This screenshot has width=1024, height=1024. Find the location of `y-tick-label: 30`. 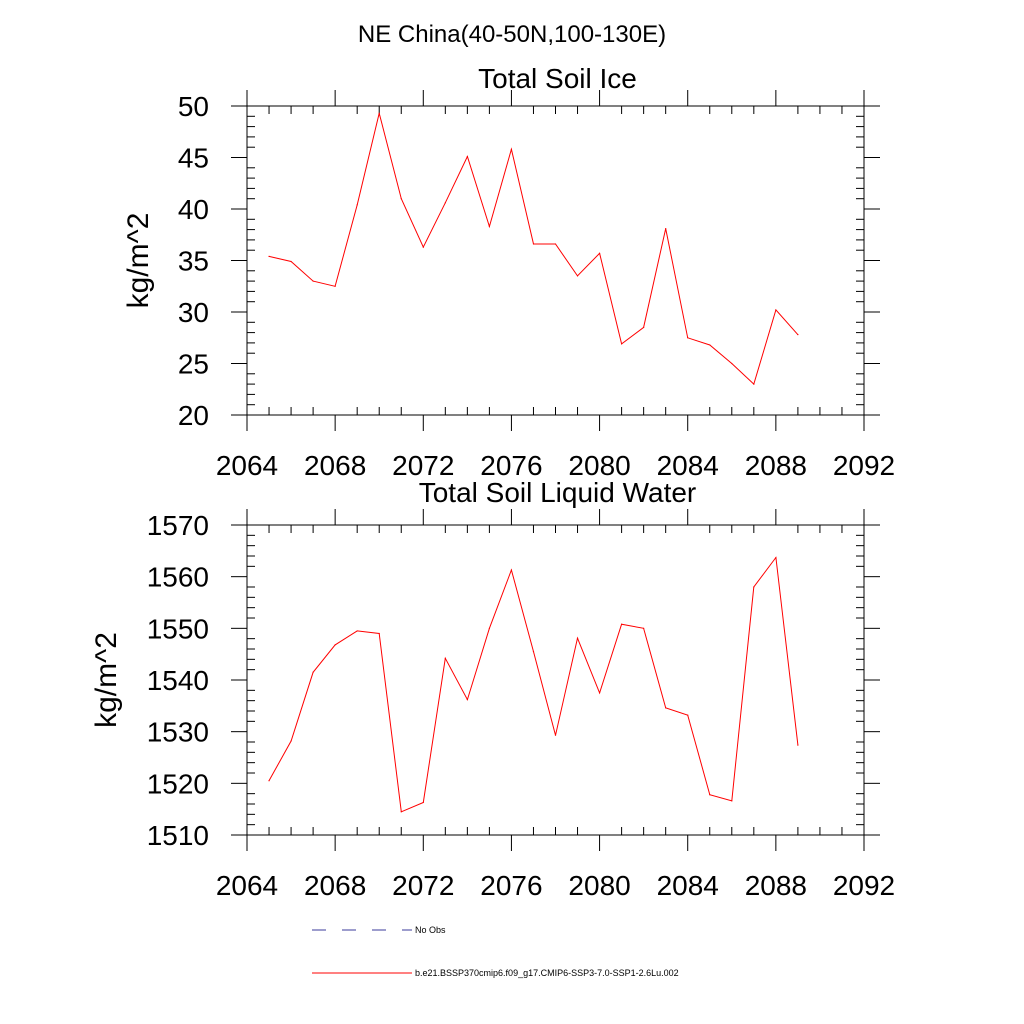

y-tick-label: 30 is located at coordinates (193, 312).